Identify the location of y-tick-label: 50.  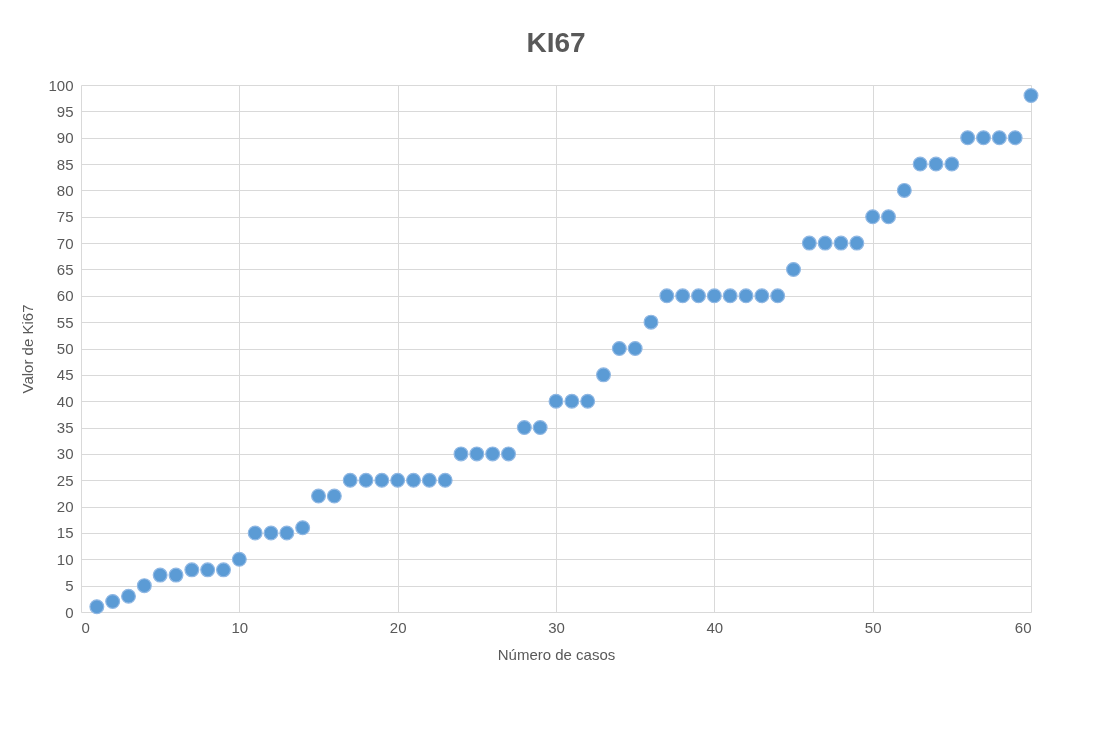
(65, 348).